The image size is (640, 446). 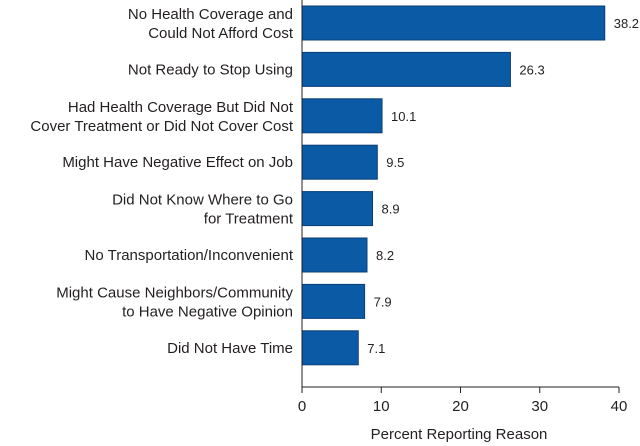 I want to click on x-tick-label-2: 20, so click(x=460, y=406).